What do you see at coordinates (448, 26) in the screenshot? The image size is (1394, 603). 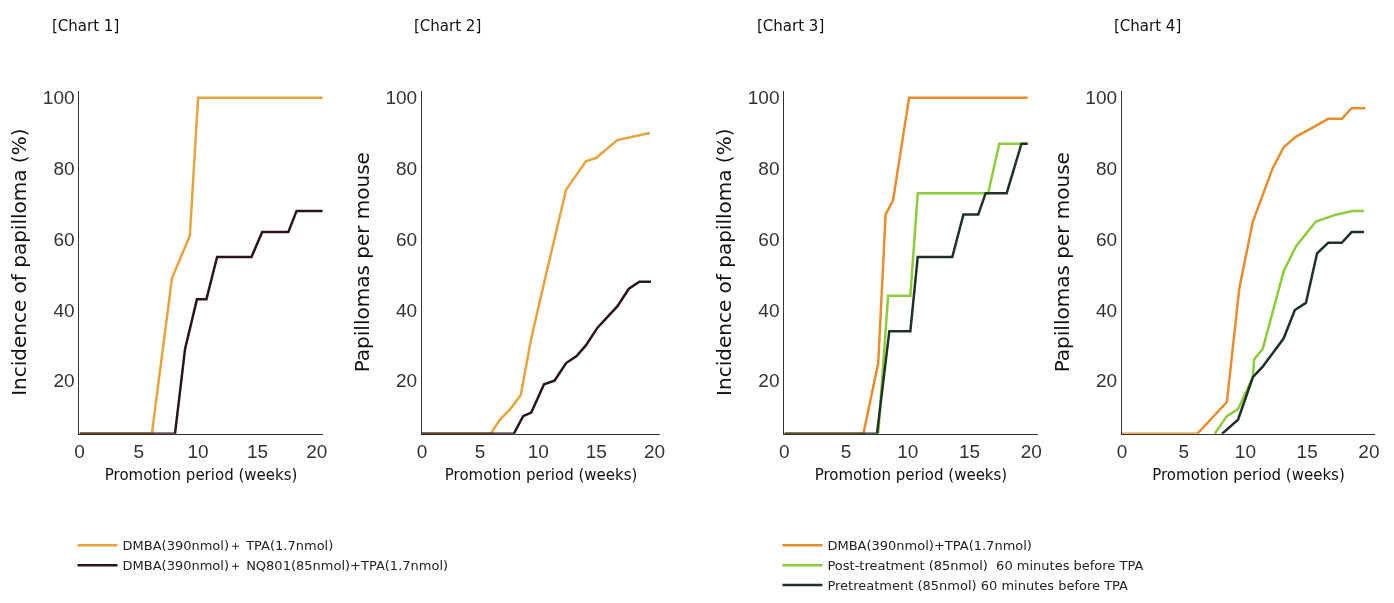 I see `chart-title: [Chart 2]` at bounding box center [448, 26].